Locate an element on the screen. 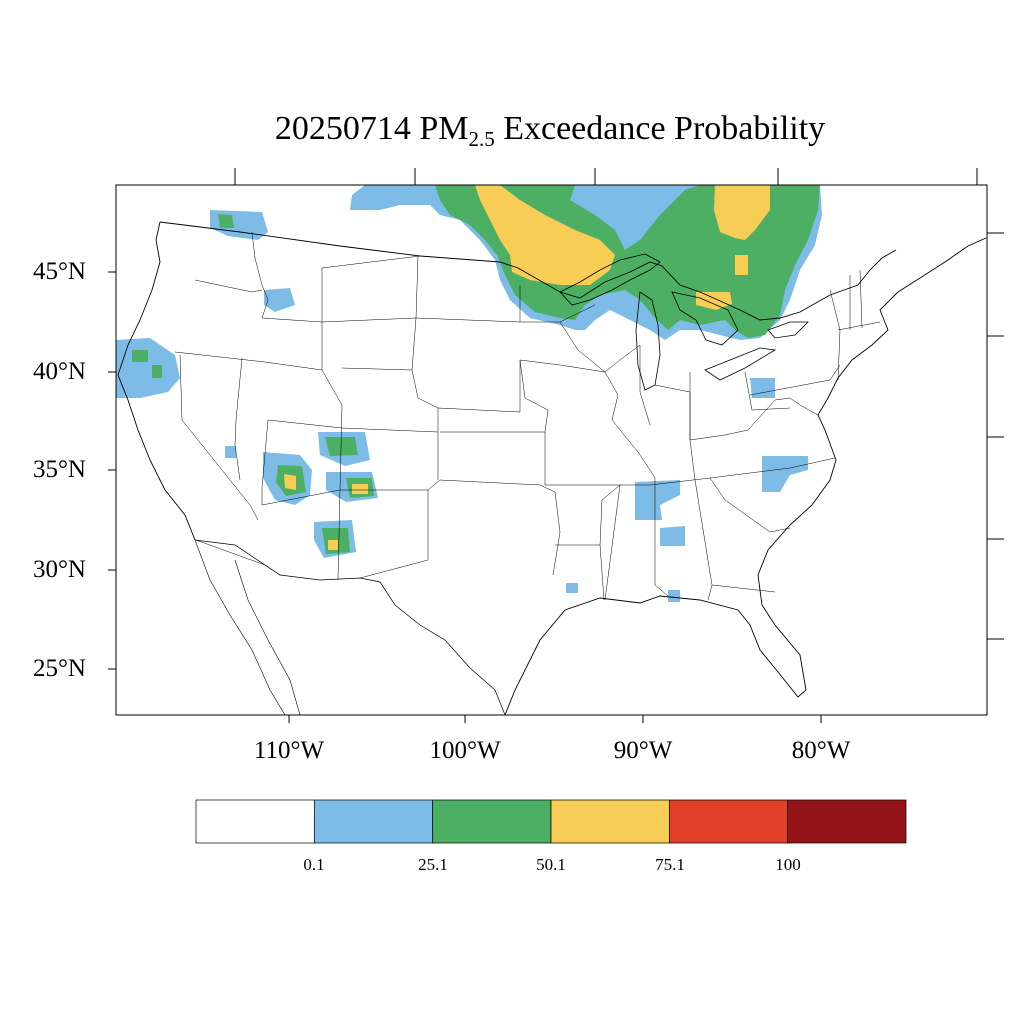 This screenshot has height=1024, width=1024. lon-label-100w: 100°W is located at coordinates (465, 750).